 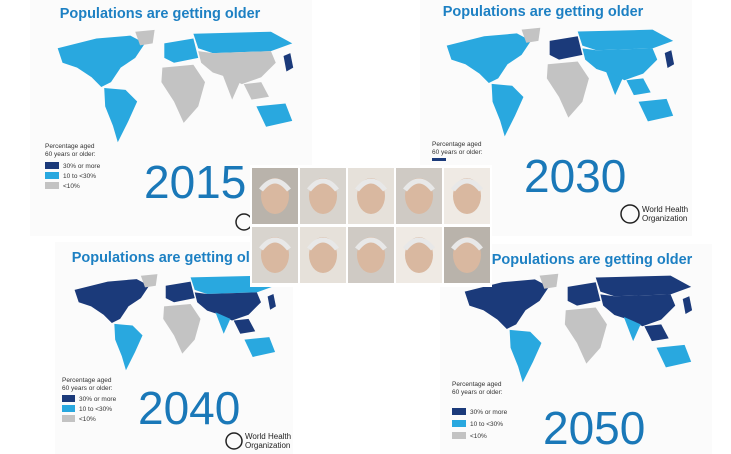 What do you see at coordinates (371, 226) in the screenshot?
I see `photo-grid` at bounding box center [371, 226].